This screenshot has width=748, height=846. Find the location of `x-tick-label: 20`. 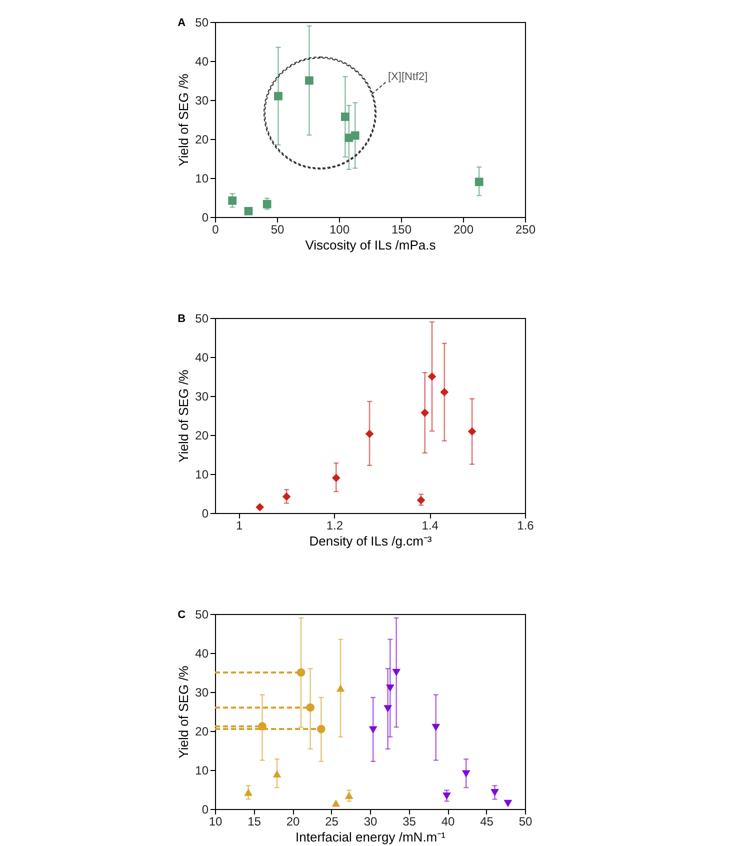

x-tick-label: 20 is located at coordinates (293, 821).